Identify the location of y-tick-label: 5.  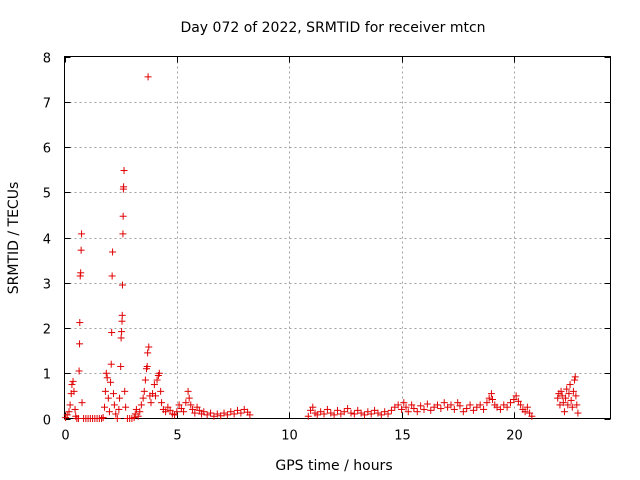
(47, 194).